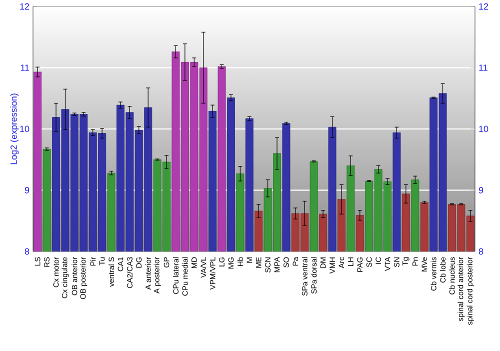 The height and width of the screenshot is (351, 500). Describe the element at coordinates (14, 128) in the screenshot. I see `y-axis-title: Log2 (expression)` at that location.